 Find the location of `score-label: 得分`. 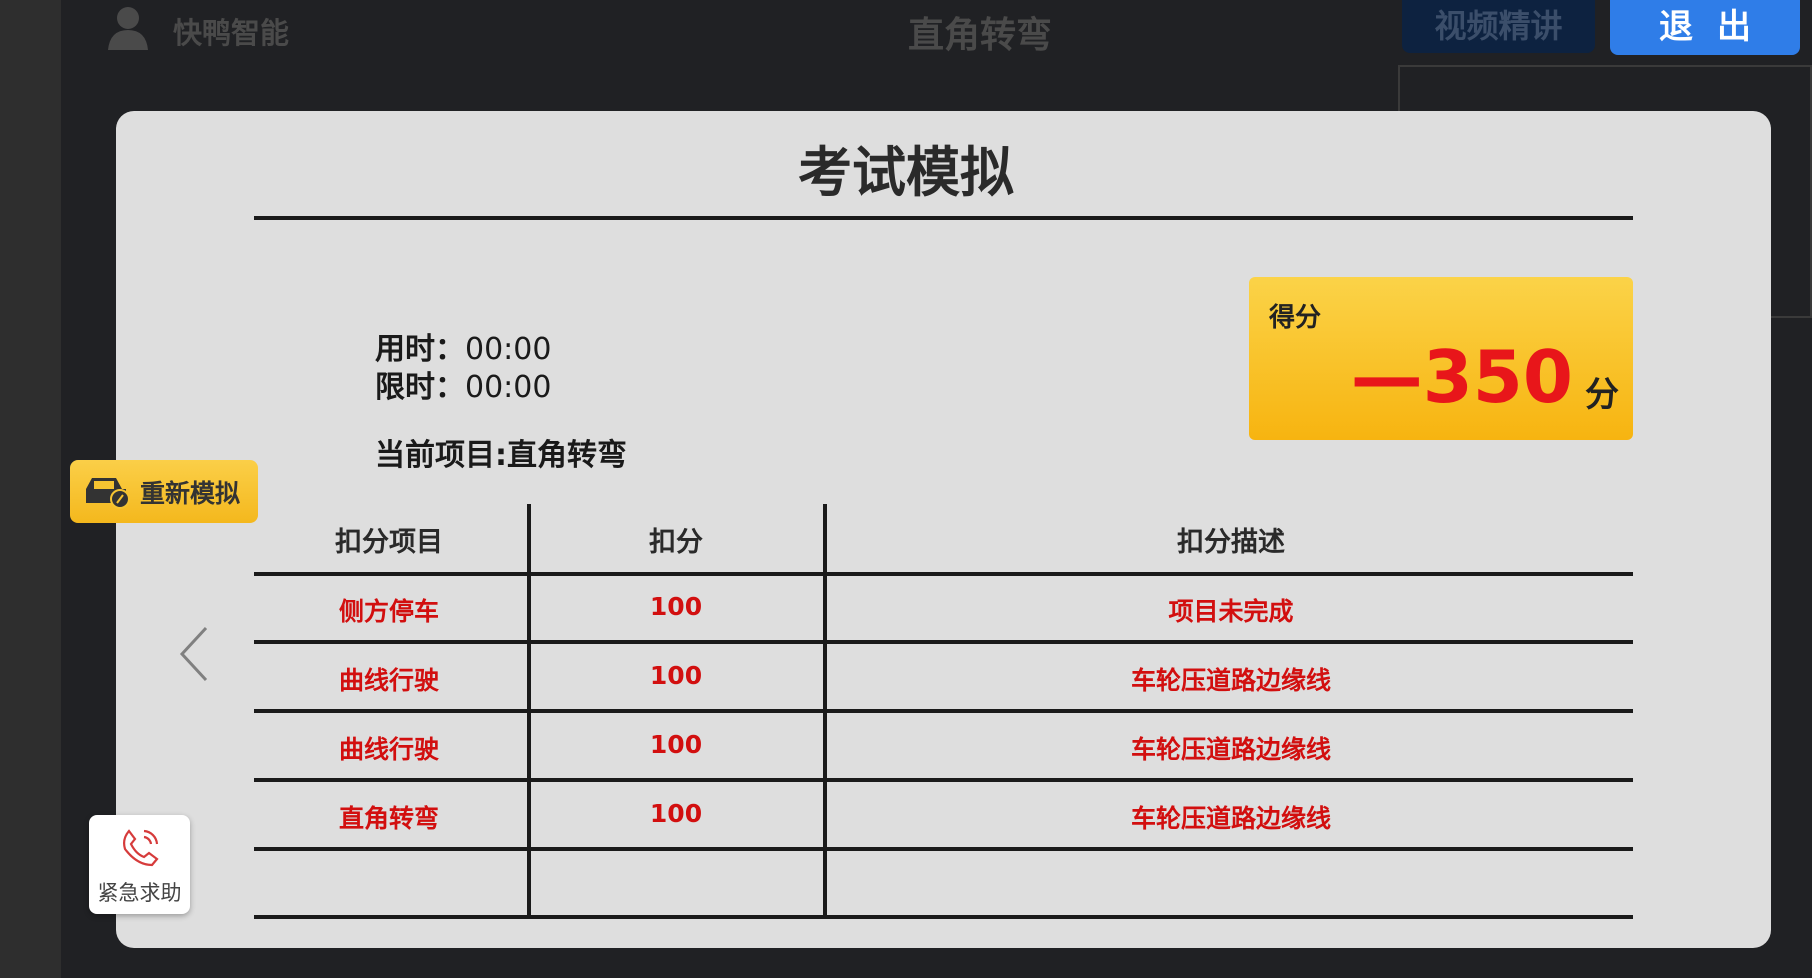

score-label: 得分 is located at coordinates (1295, 318).